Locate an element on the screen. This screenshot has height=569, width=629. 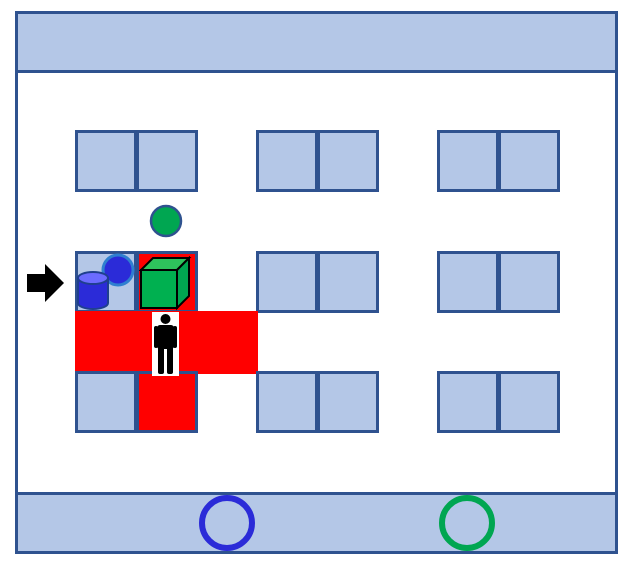
shelf-cell-hazard is located at coordinates (167, 402).